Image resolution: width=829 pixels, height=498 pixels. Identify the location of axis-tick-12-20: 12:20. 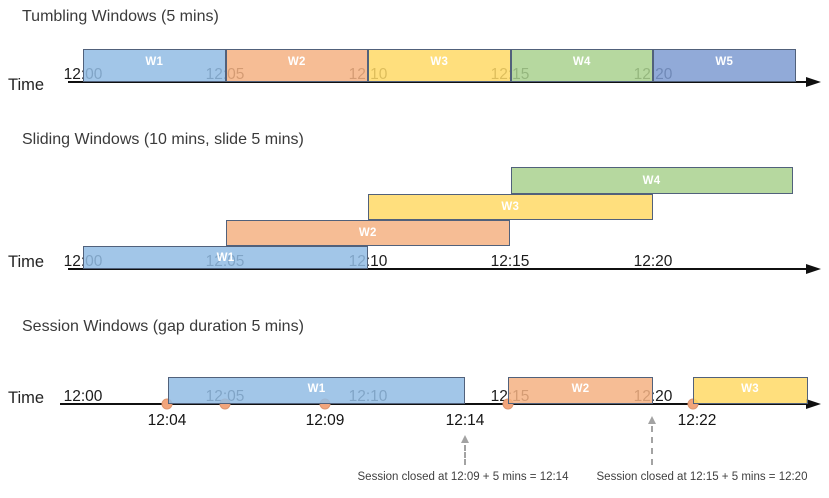
(653, 261).